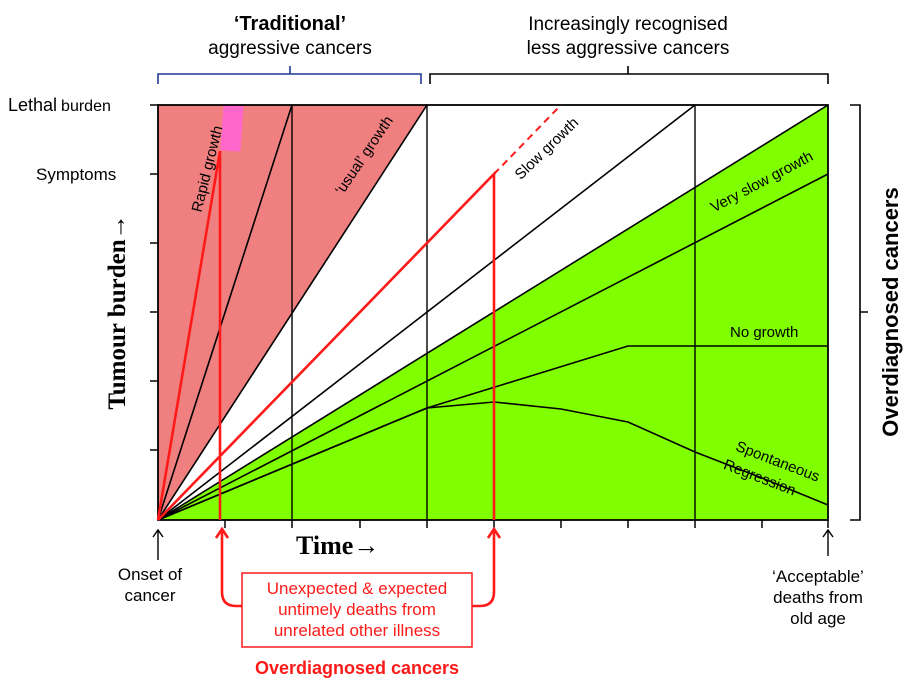 This screenshot has height=682, width=907. I want to click on no-growth-label: No growth, so click(764, 332).